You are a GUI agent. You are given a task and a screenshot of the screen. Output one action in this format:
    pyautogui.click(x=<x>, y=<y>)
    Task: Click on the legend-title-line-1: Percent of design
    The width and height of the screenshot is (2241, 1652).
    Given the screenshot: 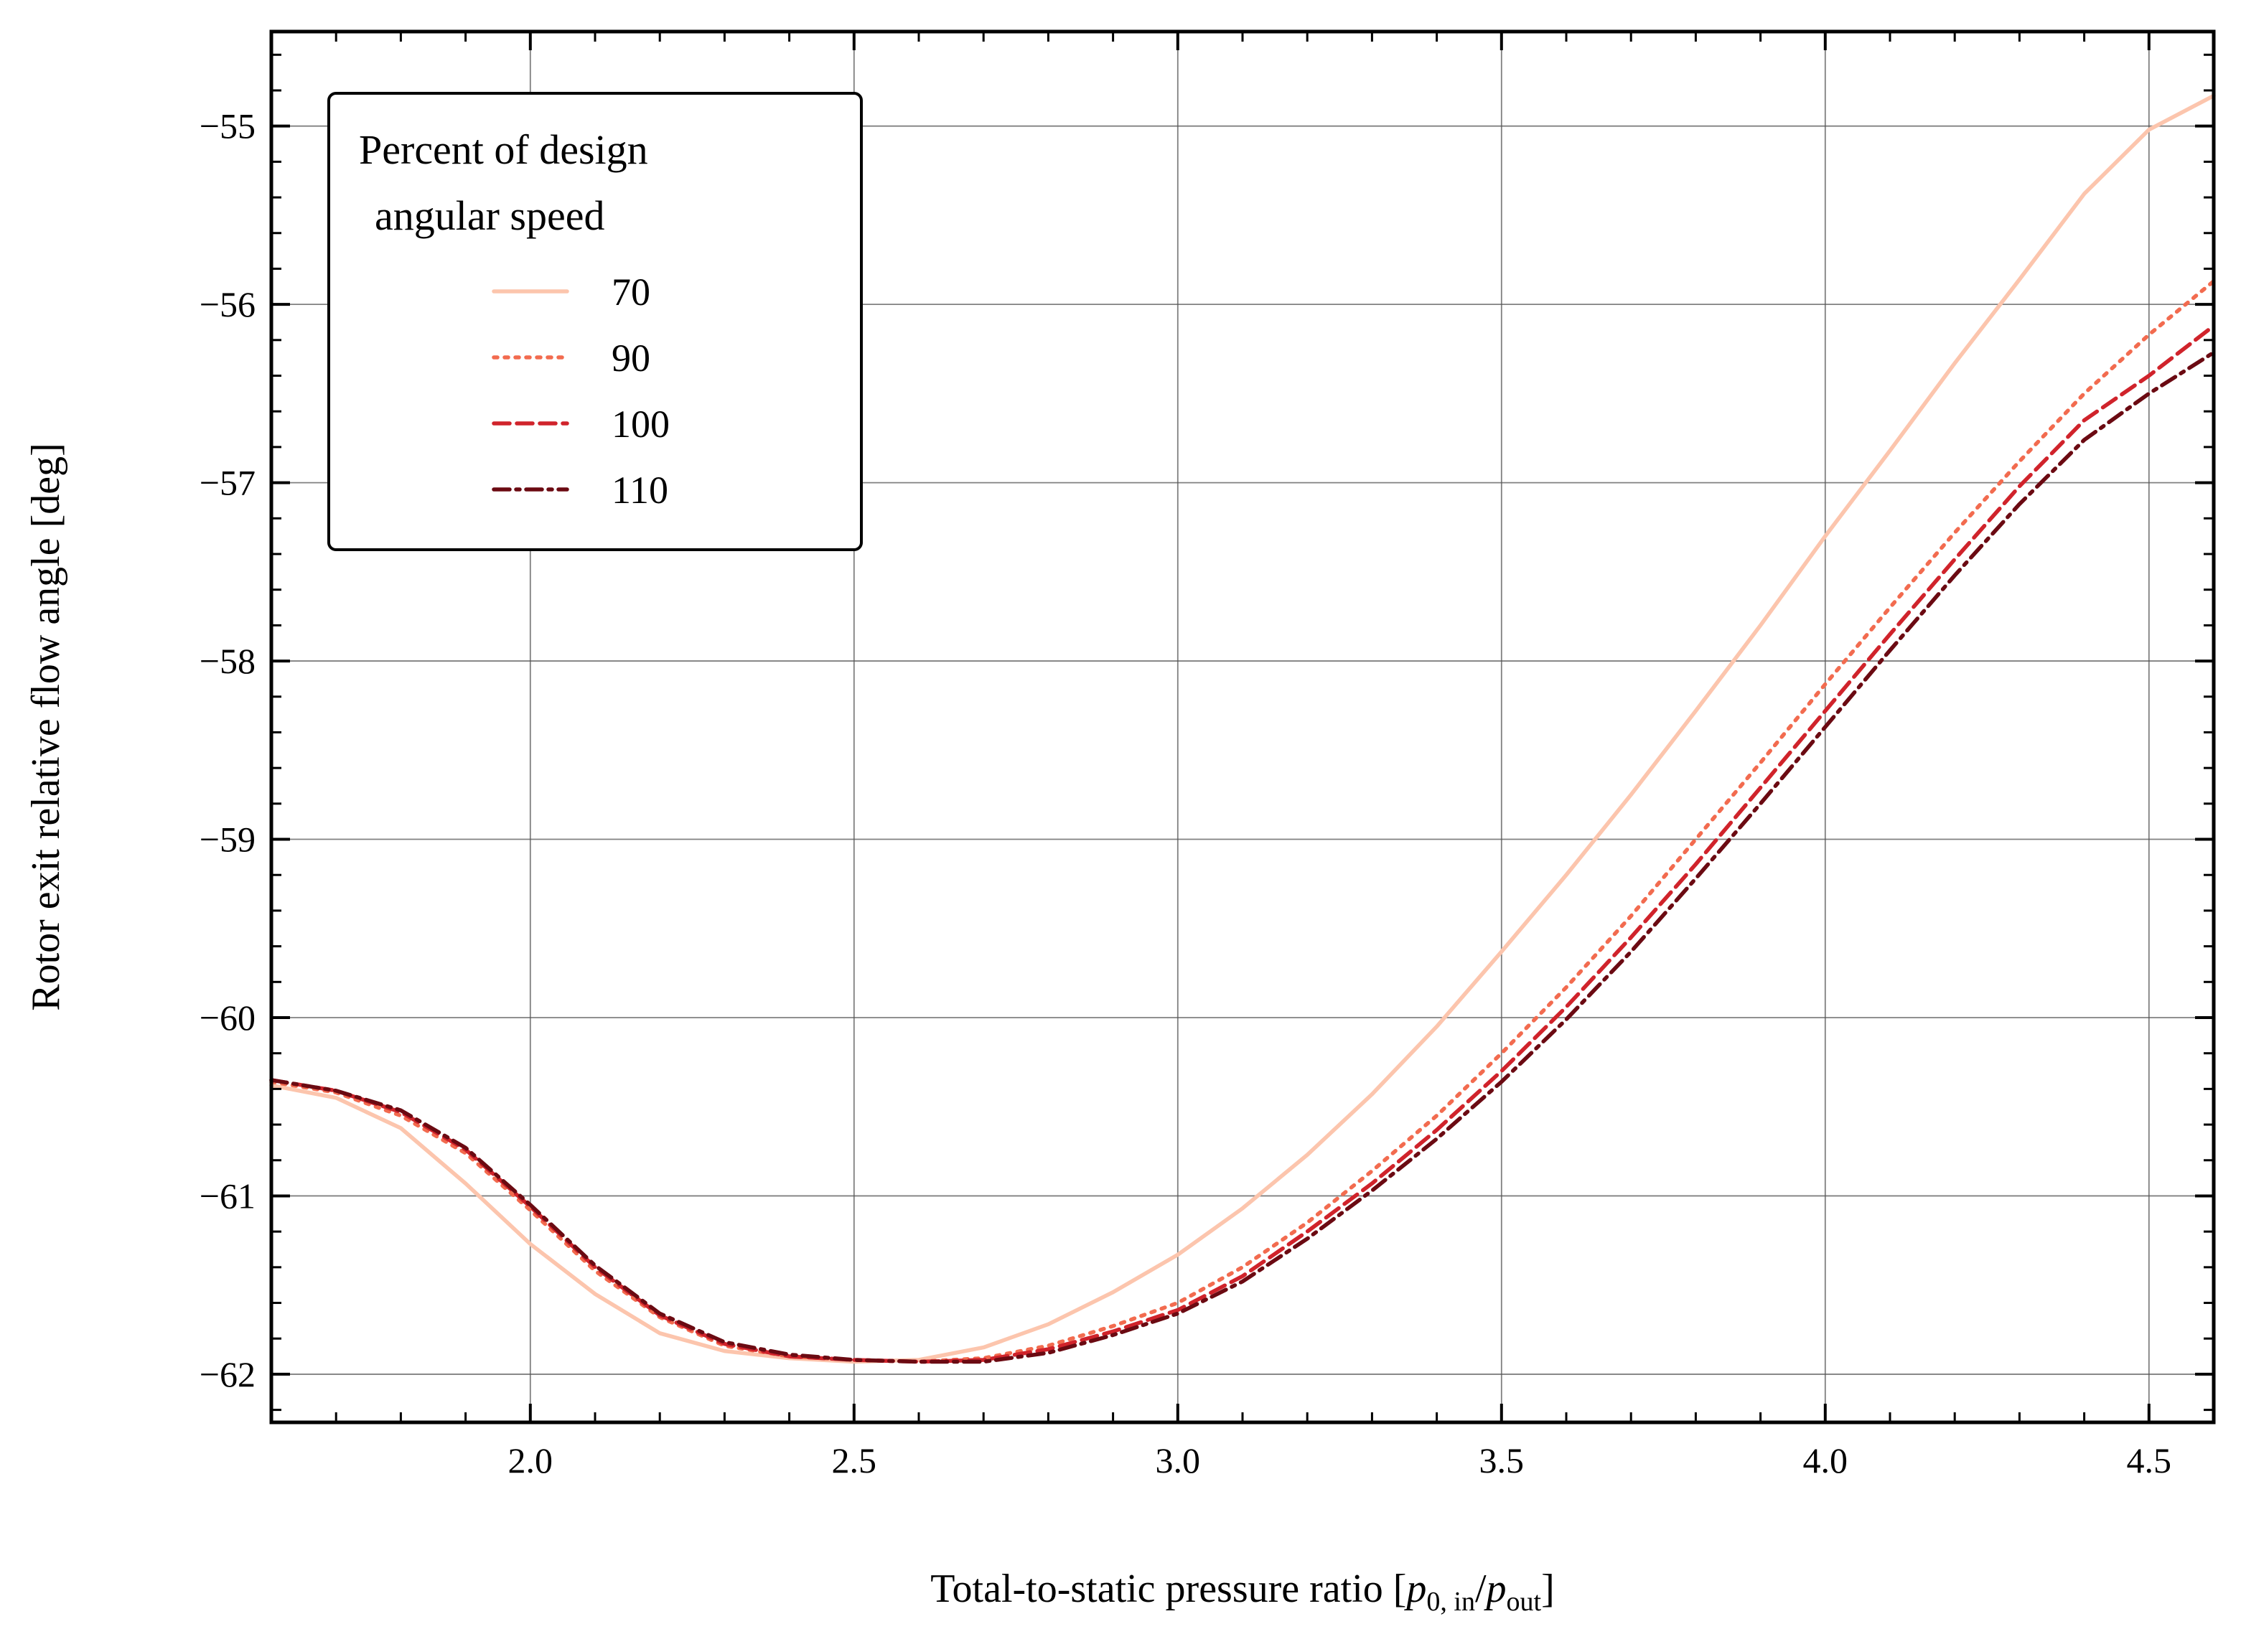 What is the action you would take?
    pyautogui.click(x=503, y=149)
    